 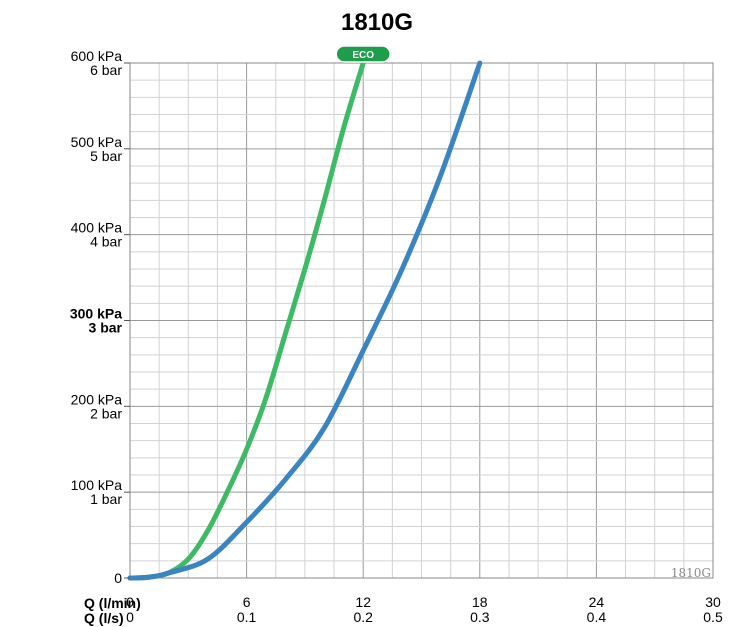 I want to click on x-tick-label-ls: 0.1, so click(x=247, y=617).